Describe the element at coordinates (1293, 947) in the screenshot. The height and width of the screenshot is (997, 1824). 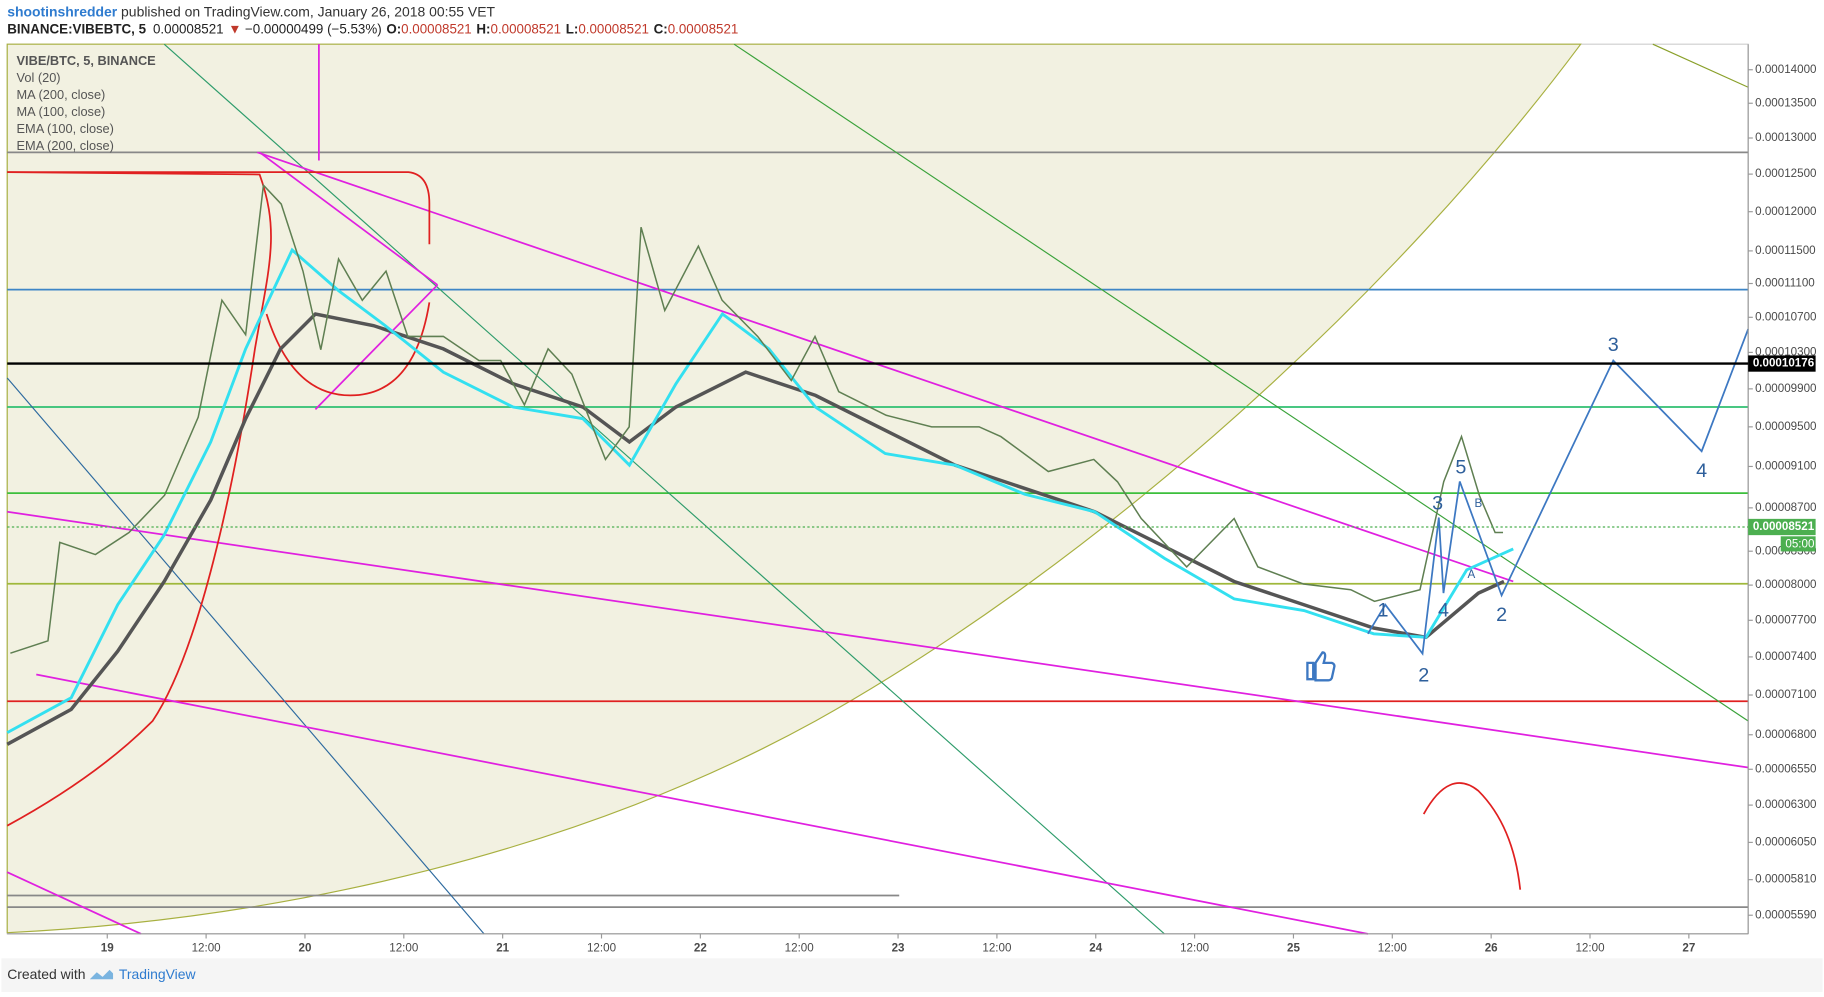
I see `x-tick-label: 25` at that location.